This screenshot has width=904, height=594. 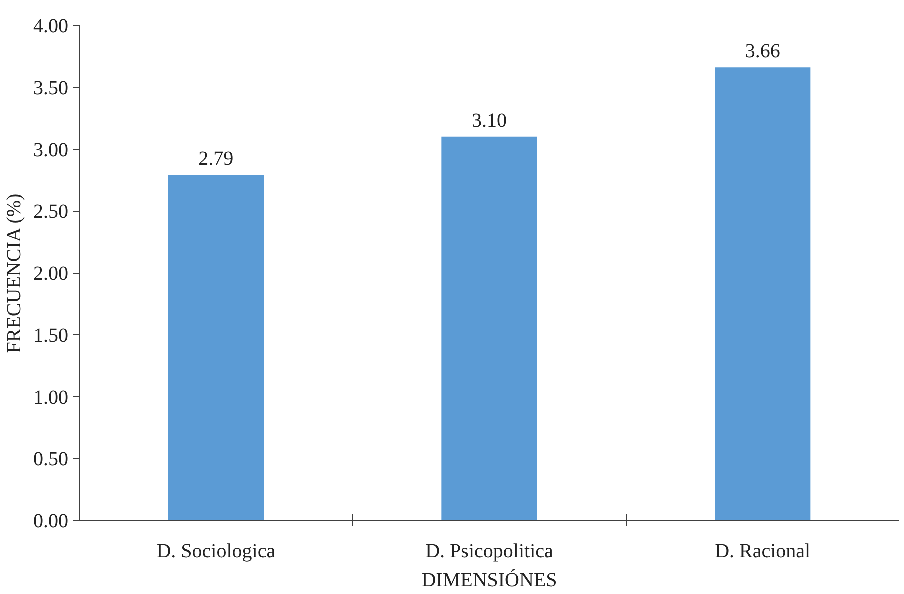 I want to click on y-axis-title: FRECUENCIA (%), so click(x=15, y=274).